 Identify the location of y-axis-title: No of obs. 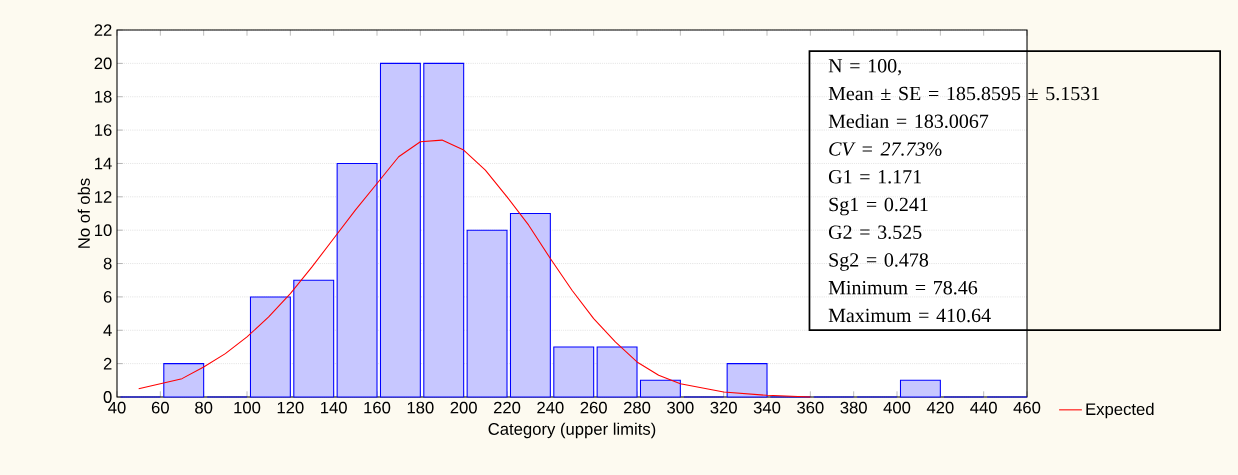
(83, 213).